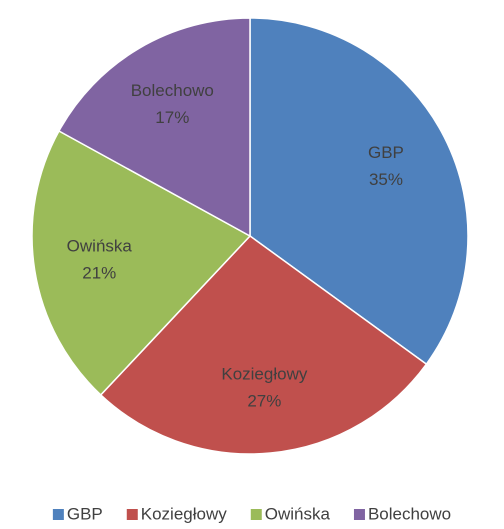  Describe the element at coordinates (409, 513) in the screenshot. I see `legend-label: Bolechowo` at that location.